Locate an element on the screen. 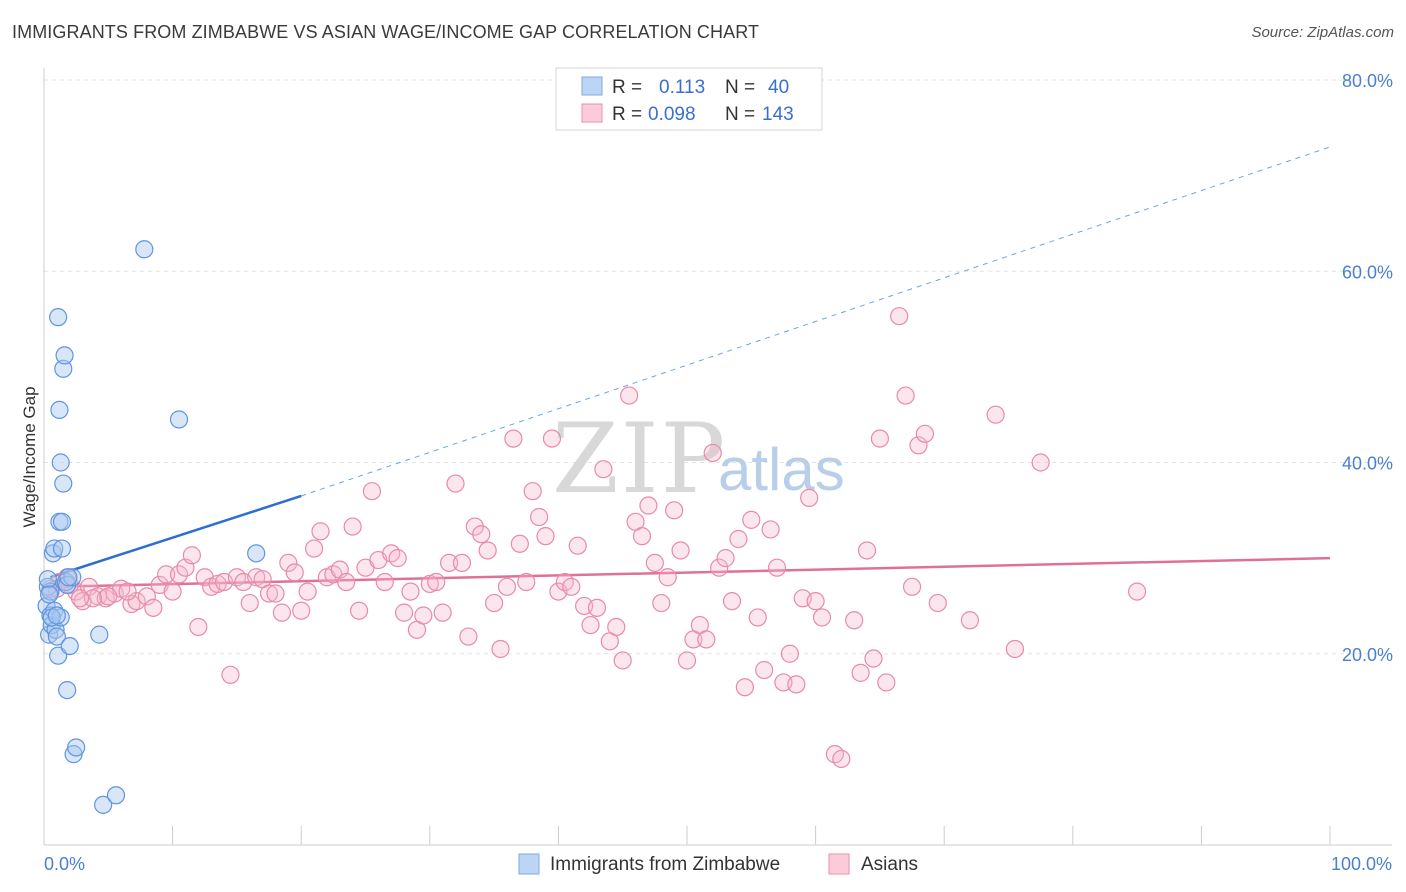 This screenshot has width=1406, height=892. y-tick-label-40: 40.0% is located at coordinates (1367, 464).